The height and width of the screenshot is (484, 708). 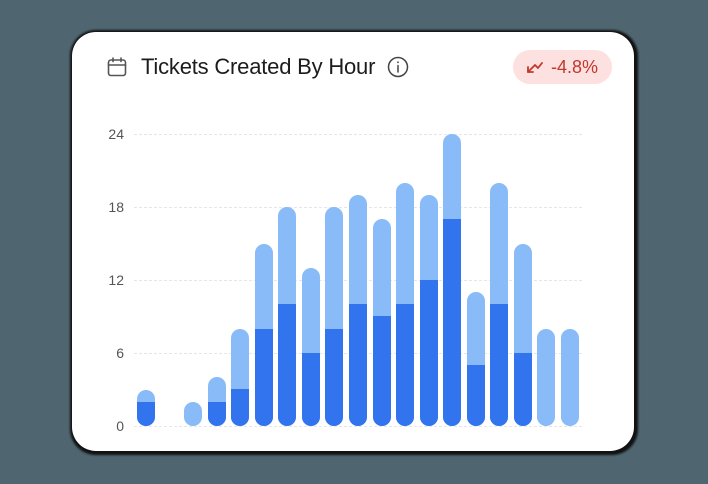 I want to click on y-tick-label: 6, so click(x=120, y=353).